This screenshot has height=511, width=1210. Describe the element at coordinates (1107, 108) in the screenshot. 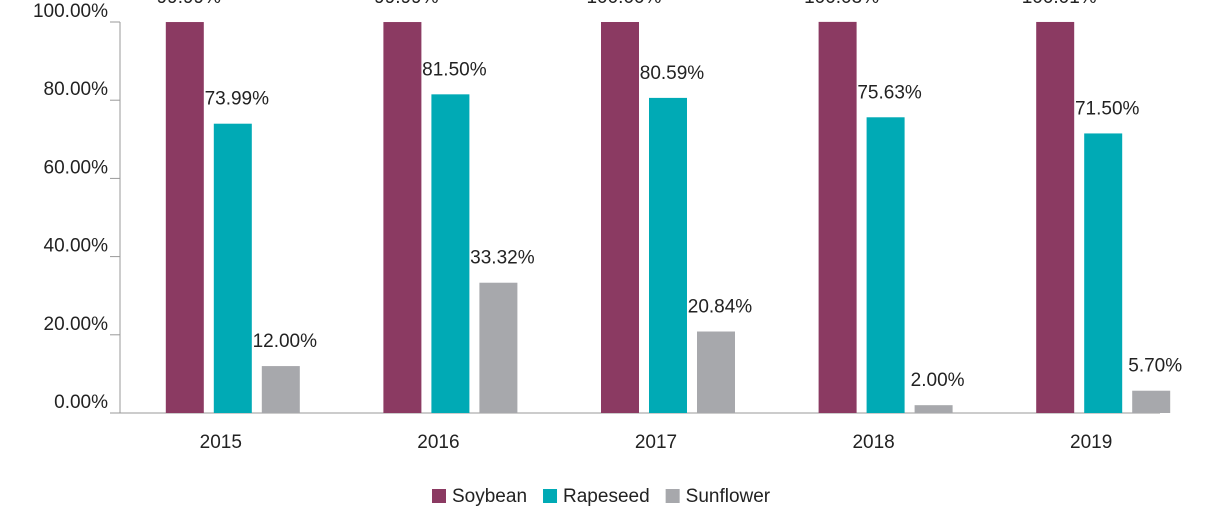

I see `value-label: 71.50%` at that location.